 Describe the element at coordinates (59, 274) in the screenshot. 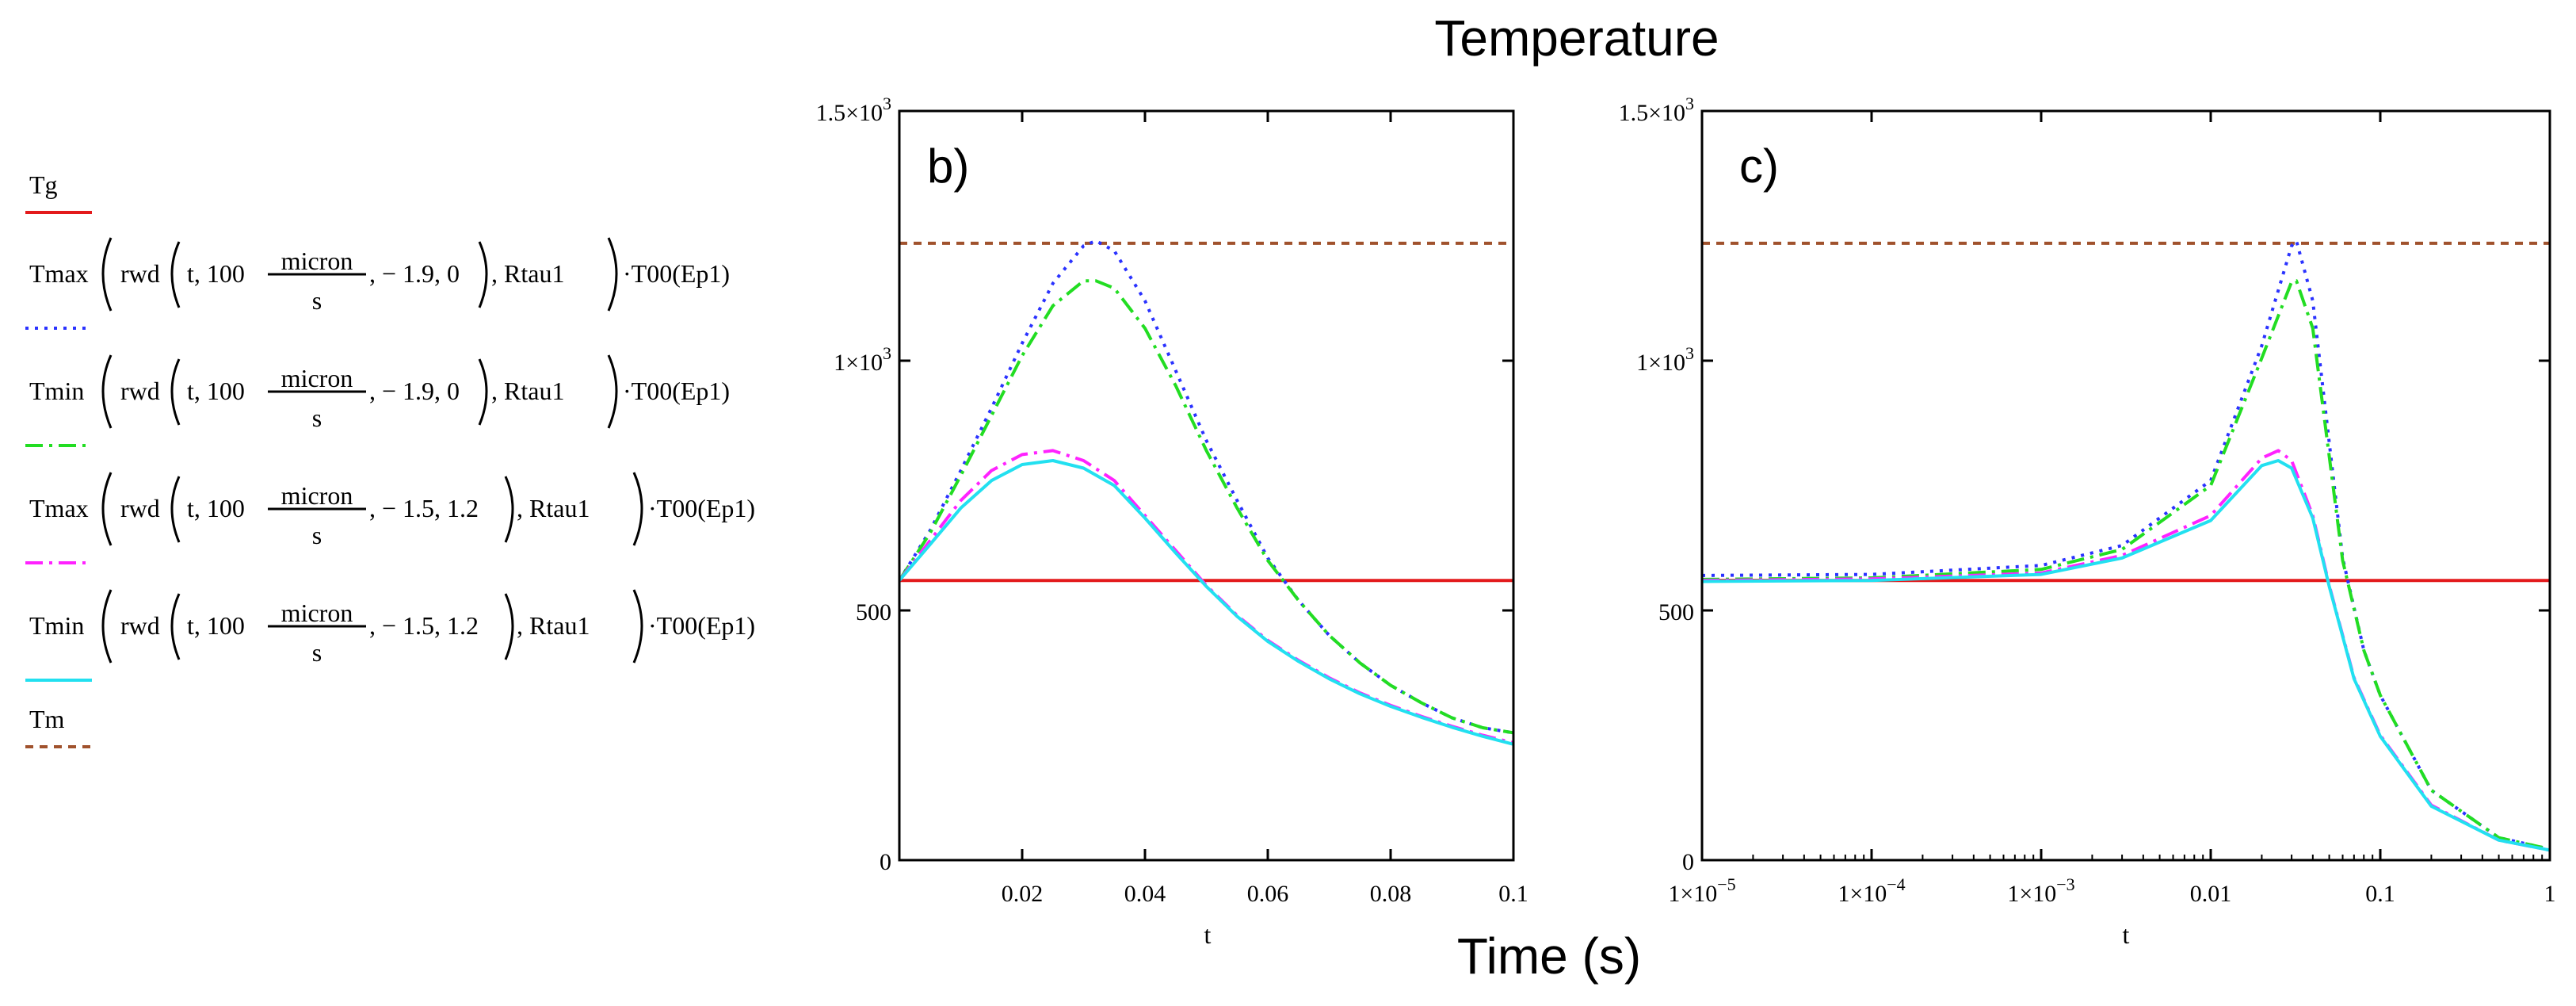

I see `legend-func-1: Tmax` at that location.